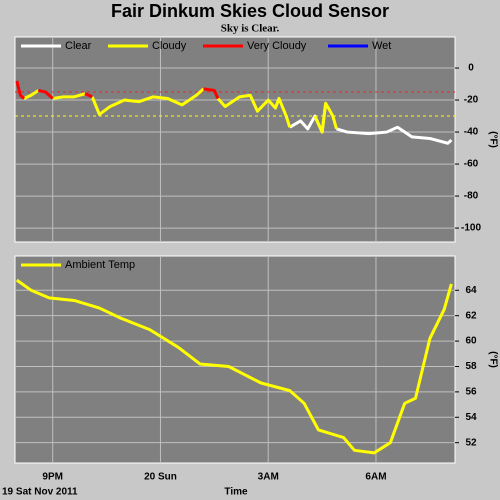 This screenshot has width=500, height=500. What do you see at coordinates (471, 196) in the screenshot?
I see `y-tick-label: -80` at bounding box center [471, 196].